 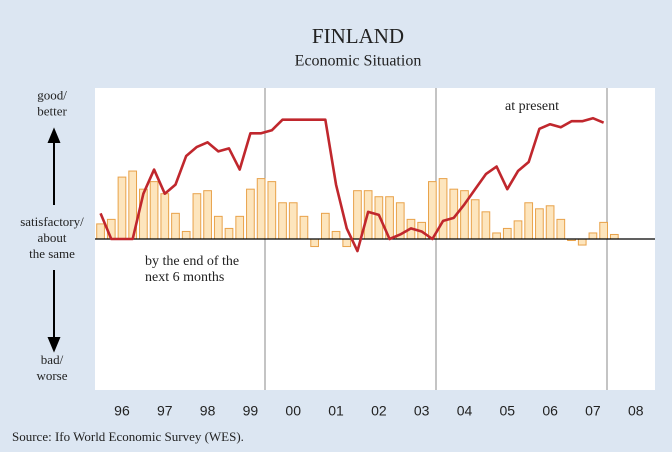 What do you see at coordinates (422, 411) in the screenshot?
I see `x-tick-label: 03` at bounding box center [422, 411].